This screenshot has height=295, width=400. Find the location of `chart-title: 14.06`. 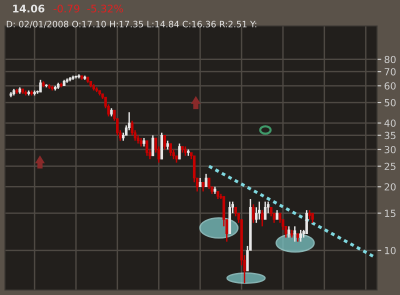

chart-title: 14.06 is located at coordinates (28, 8).